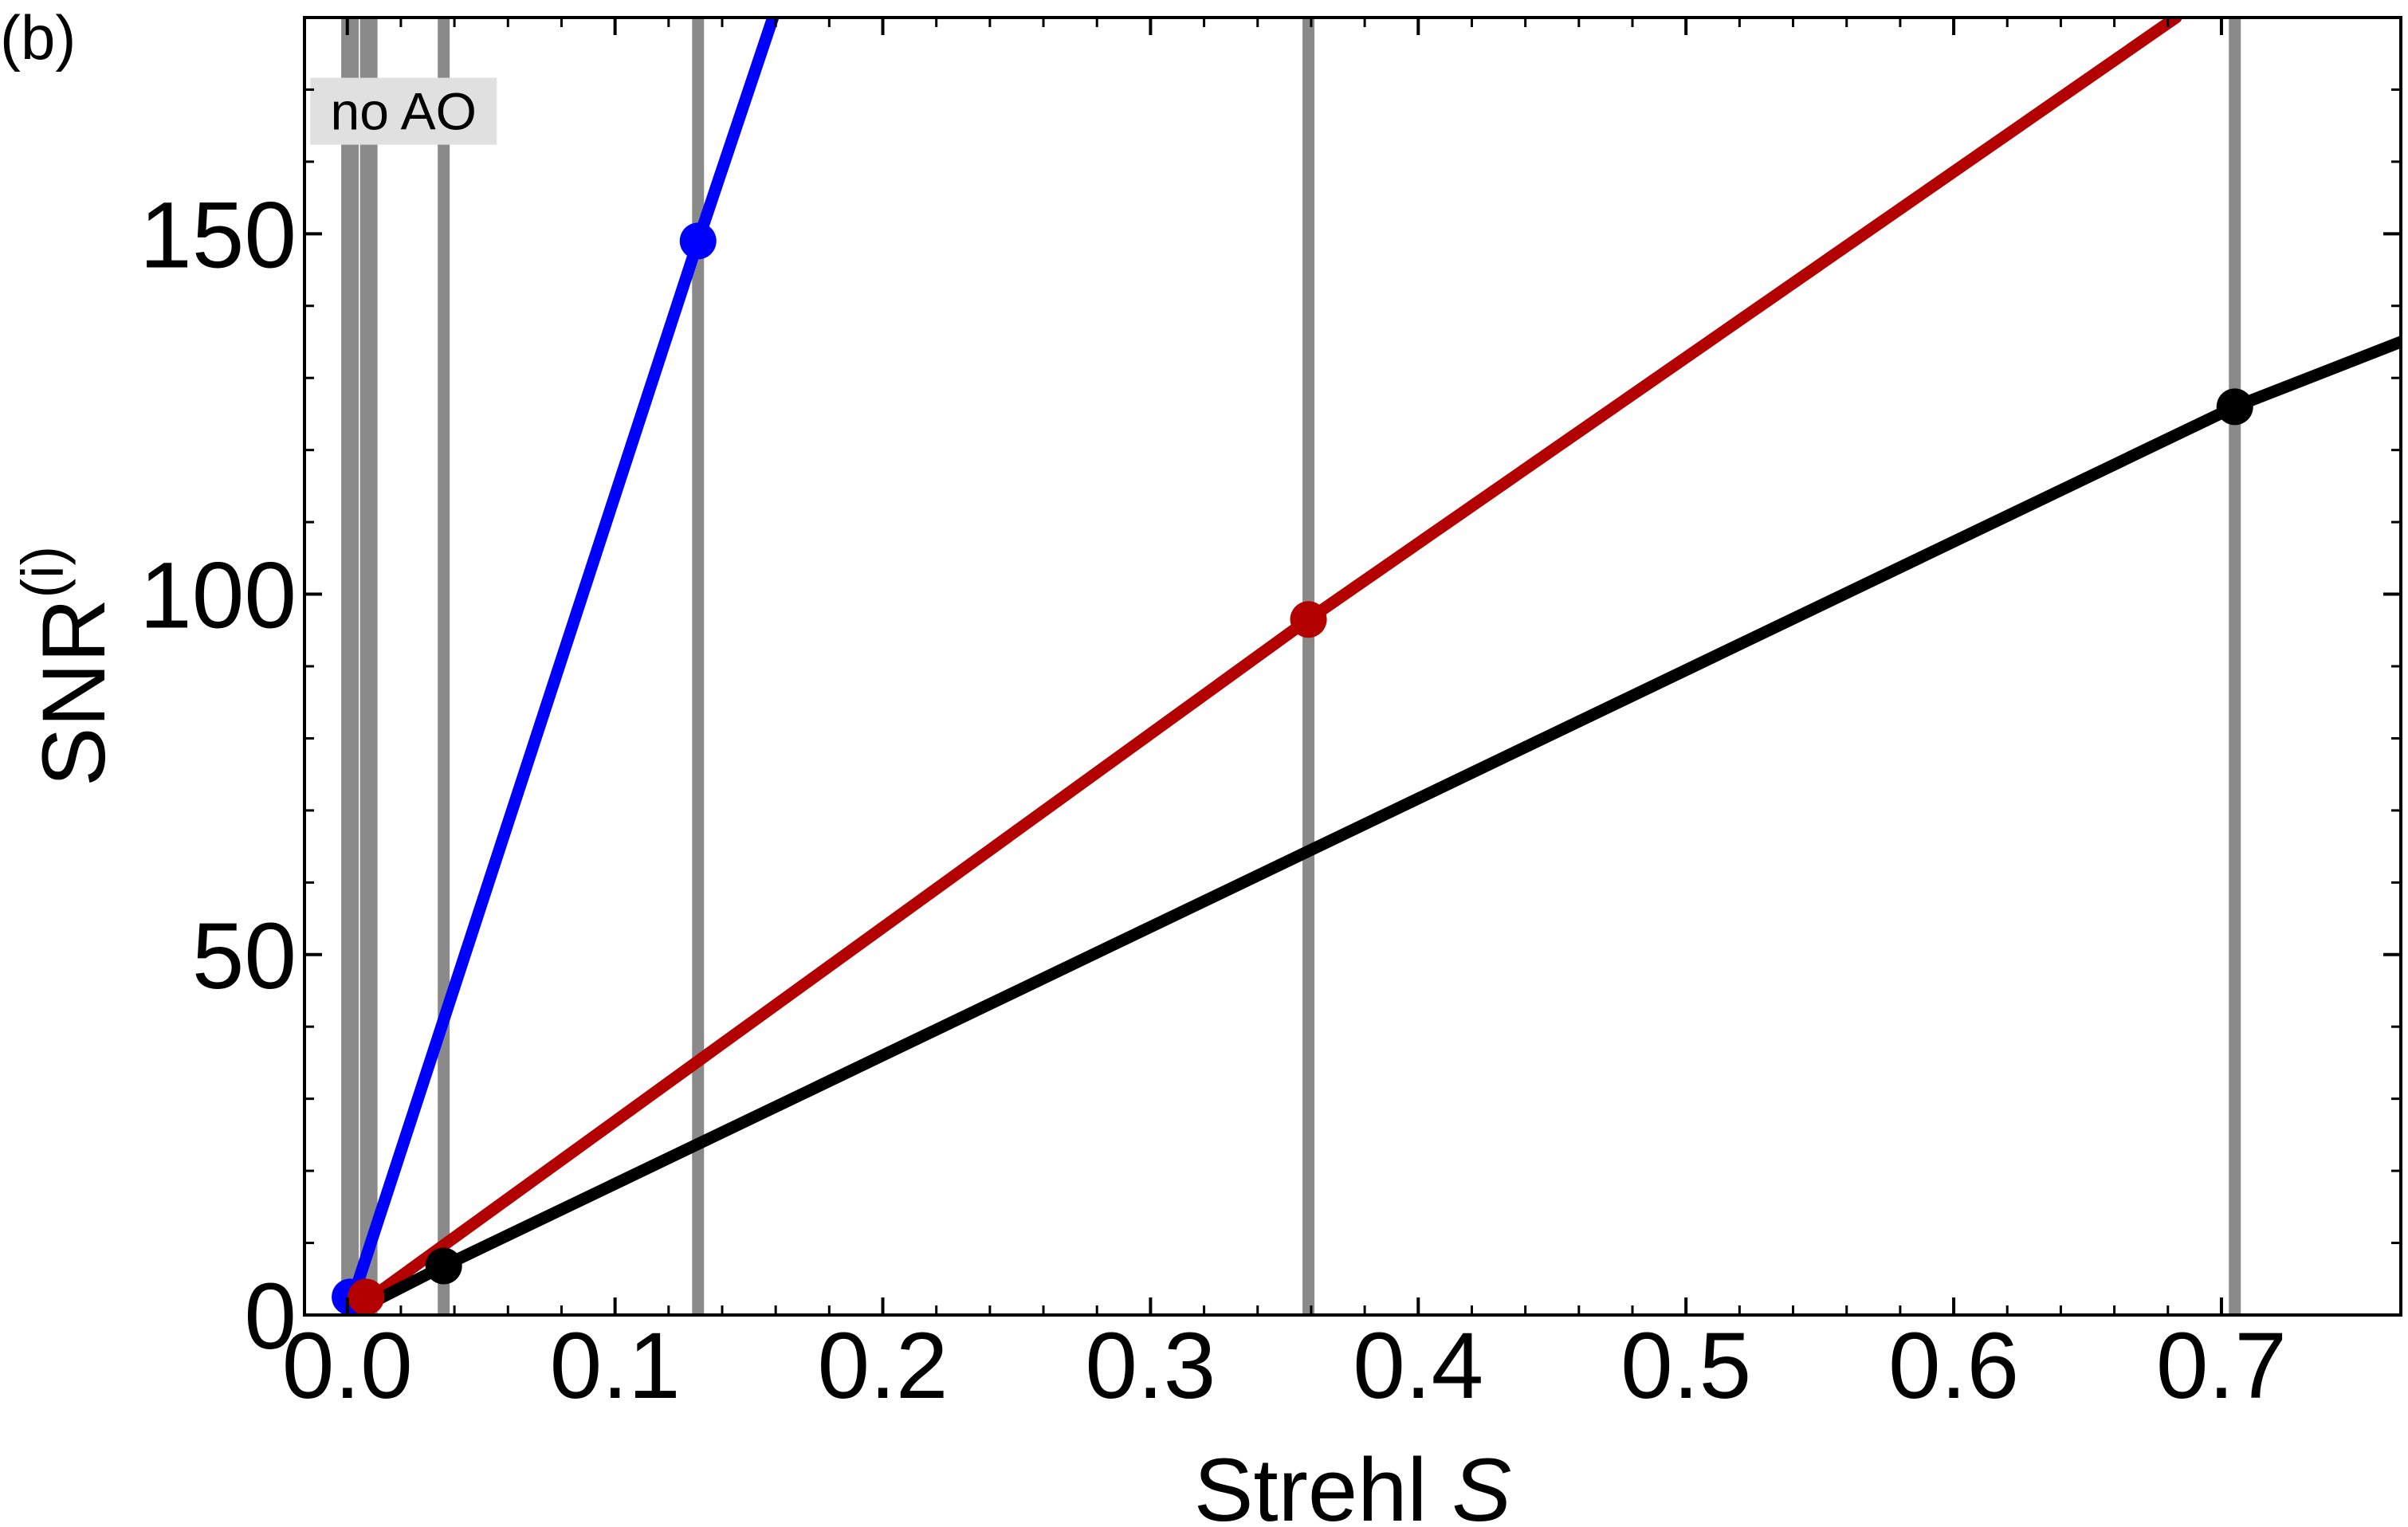 The height and width of the screenshot is (1527, 2408). I want to click on no-ao-annotation: no AO, so click(403, 111).